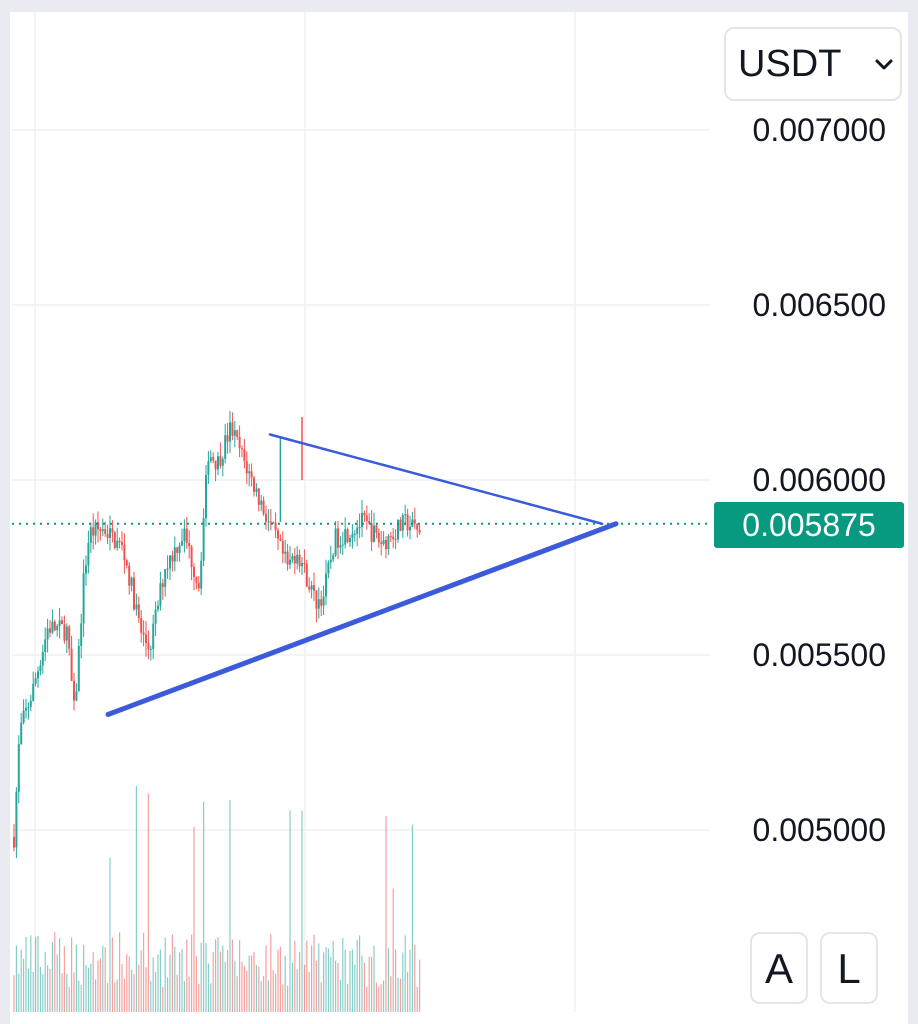 The height and width of the screenshot is (1024, 918). I want to click on currency-dropdown: USDT, so click(813, 64).